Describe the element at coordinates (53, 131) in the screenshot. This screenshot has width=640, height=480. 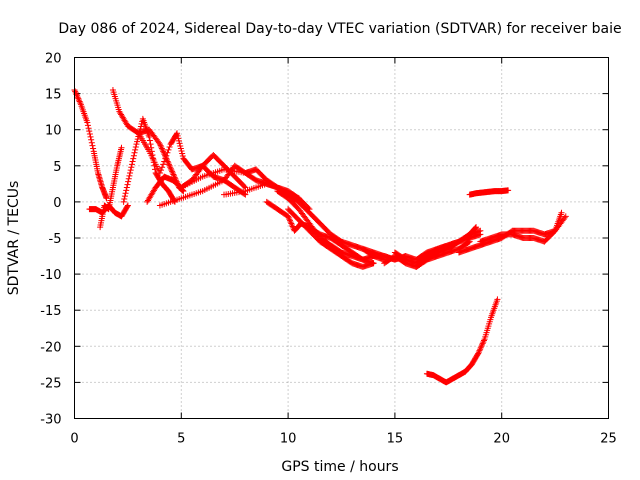
I see `y-tick-label: 10` at that location.